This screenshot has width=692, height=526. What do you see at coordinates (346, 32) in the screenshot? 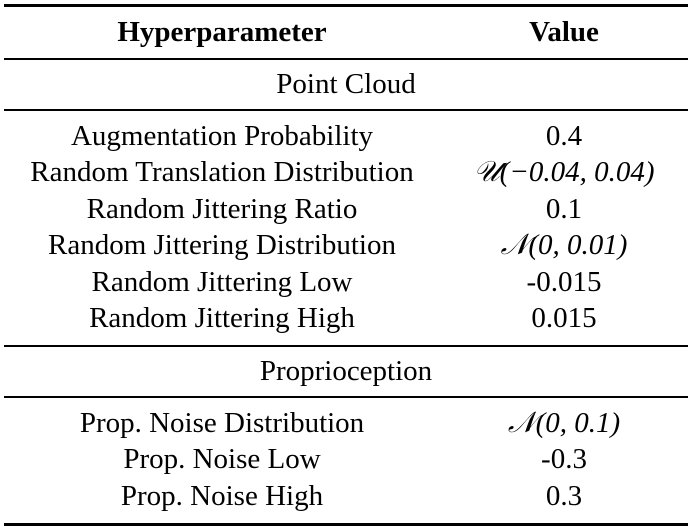
I see `table-header-row: Hyperparameter Value` at bounding box center [346, 32].